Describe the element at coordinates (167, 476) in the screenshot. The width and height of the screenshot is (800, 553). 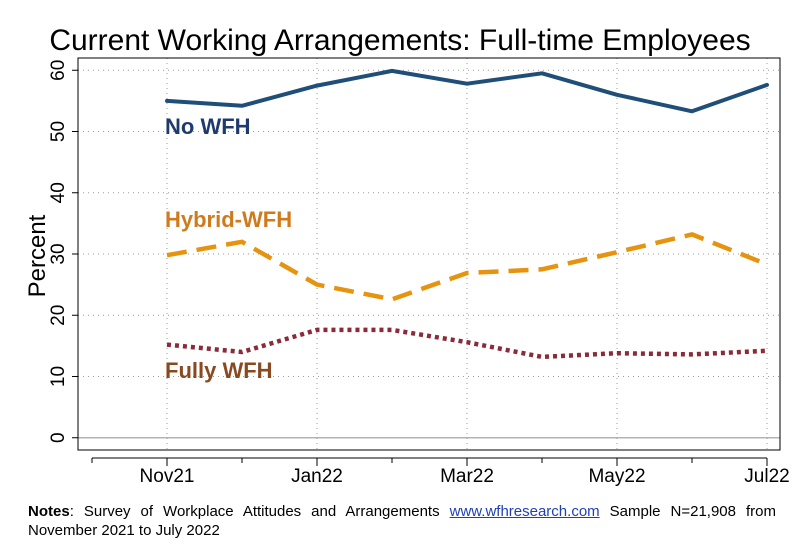
I see `x-tick-label: Nov21` at that location.